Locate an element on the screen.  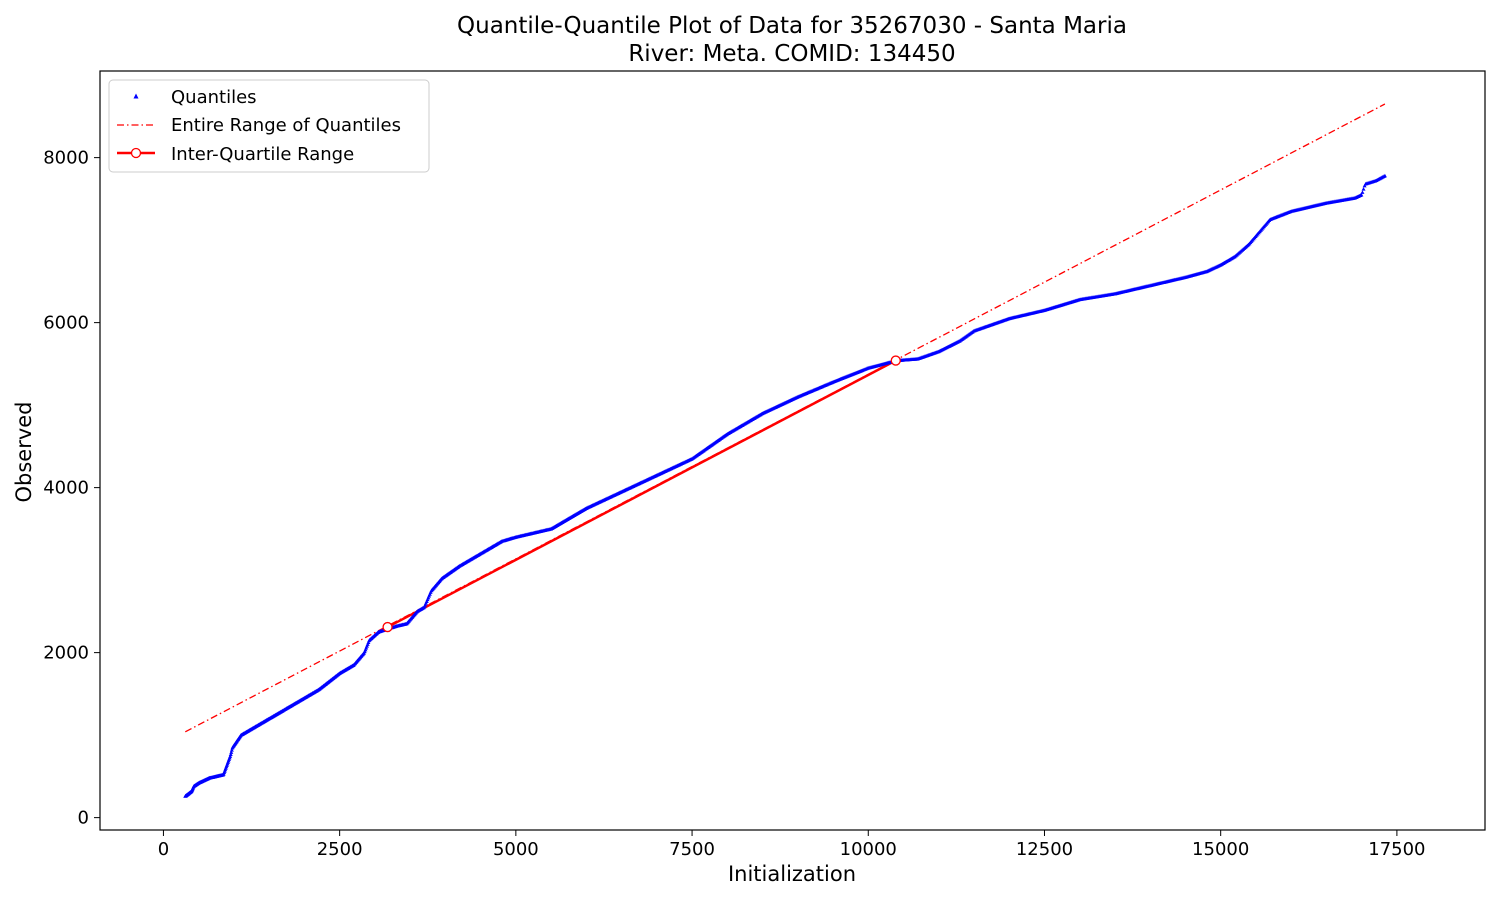
x-tick-label: 7500 is located at coordinates (692, 849).